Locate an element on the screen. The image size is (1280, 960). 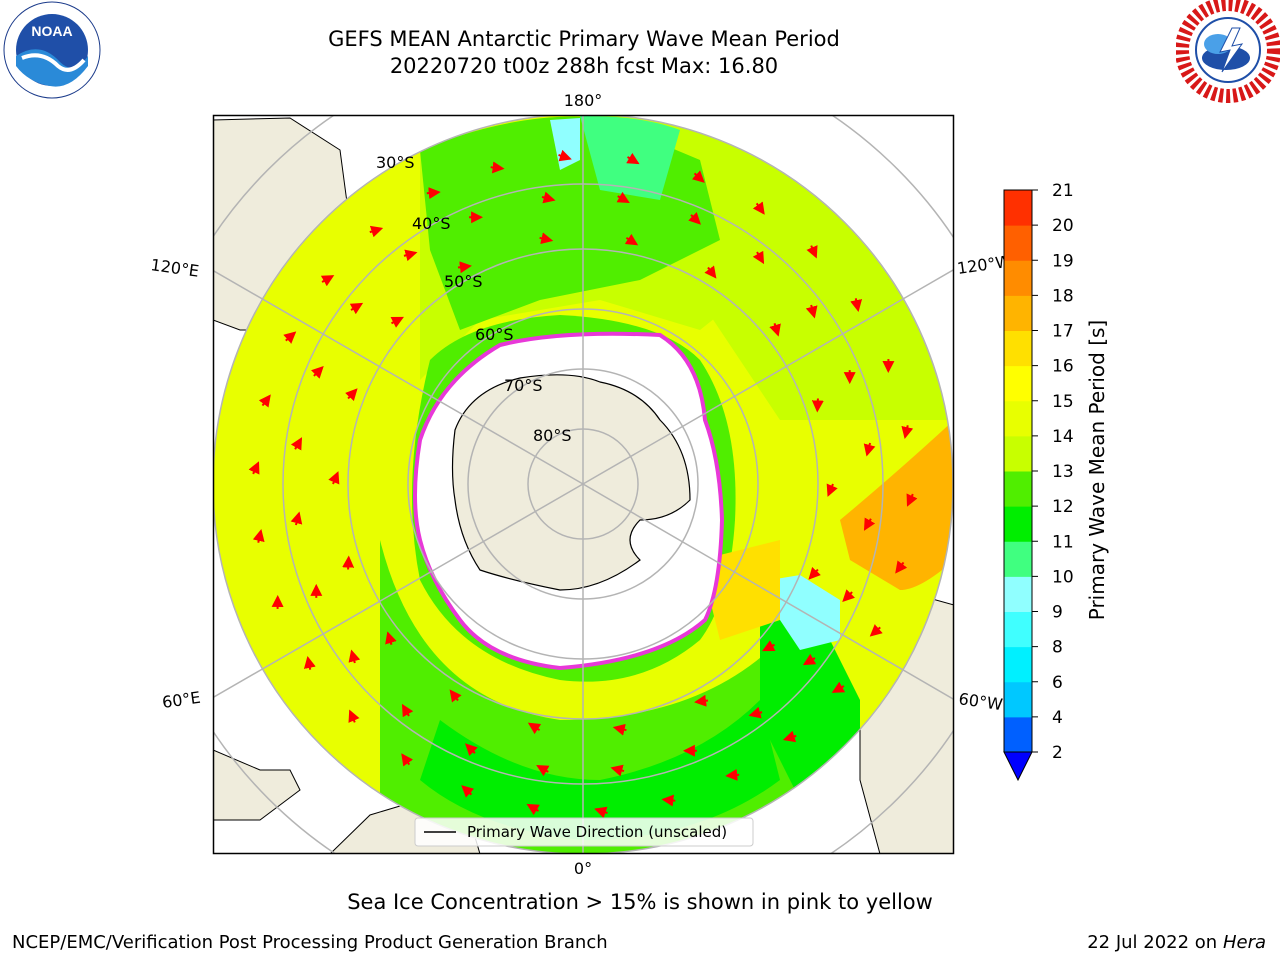
lat-label-40s: 40°S is located at coordinates (431, 223).